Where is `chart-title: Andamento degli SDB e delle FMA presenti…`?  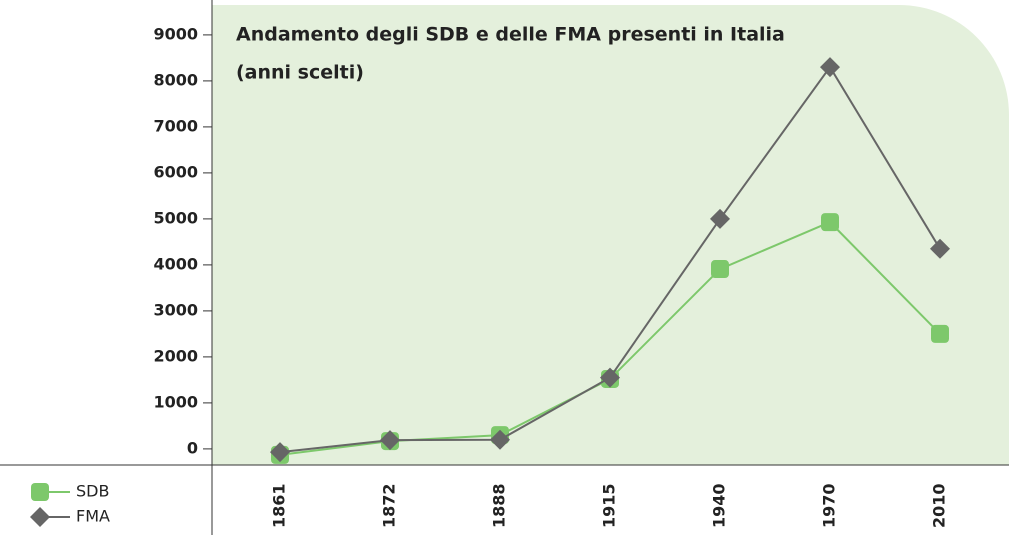
chart-title: Andamento degli SDB e delle FMA presenti… is located at coordinates (510, 35).